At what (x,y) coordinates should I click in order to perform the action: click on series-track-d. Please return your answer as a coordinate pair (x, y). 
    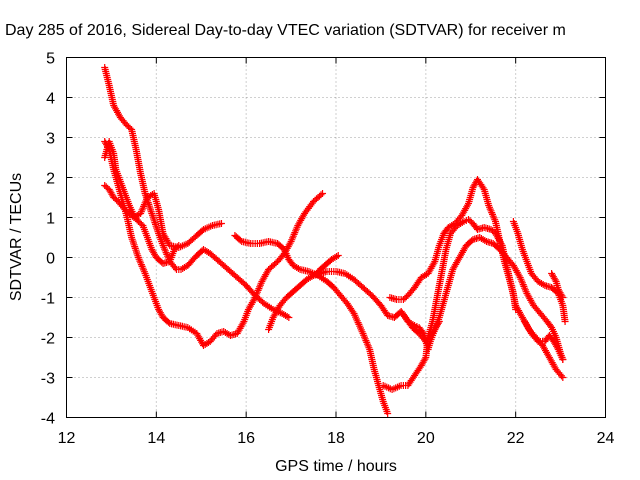
    Looking at the image, I should click on (163, 216).